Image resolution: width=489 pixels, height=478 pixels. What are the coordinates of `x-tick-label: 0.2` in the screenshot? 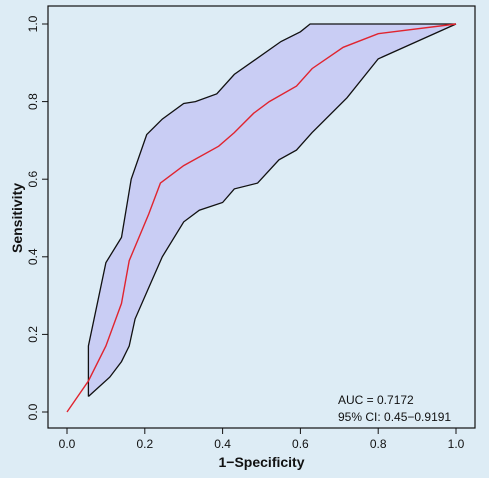 It's located at (144, 444).